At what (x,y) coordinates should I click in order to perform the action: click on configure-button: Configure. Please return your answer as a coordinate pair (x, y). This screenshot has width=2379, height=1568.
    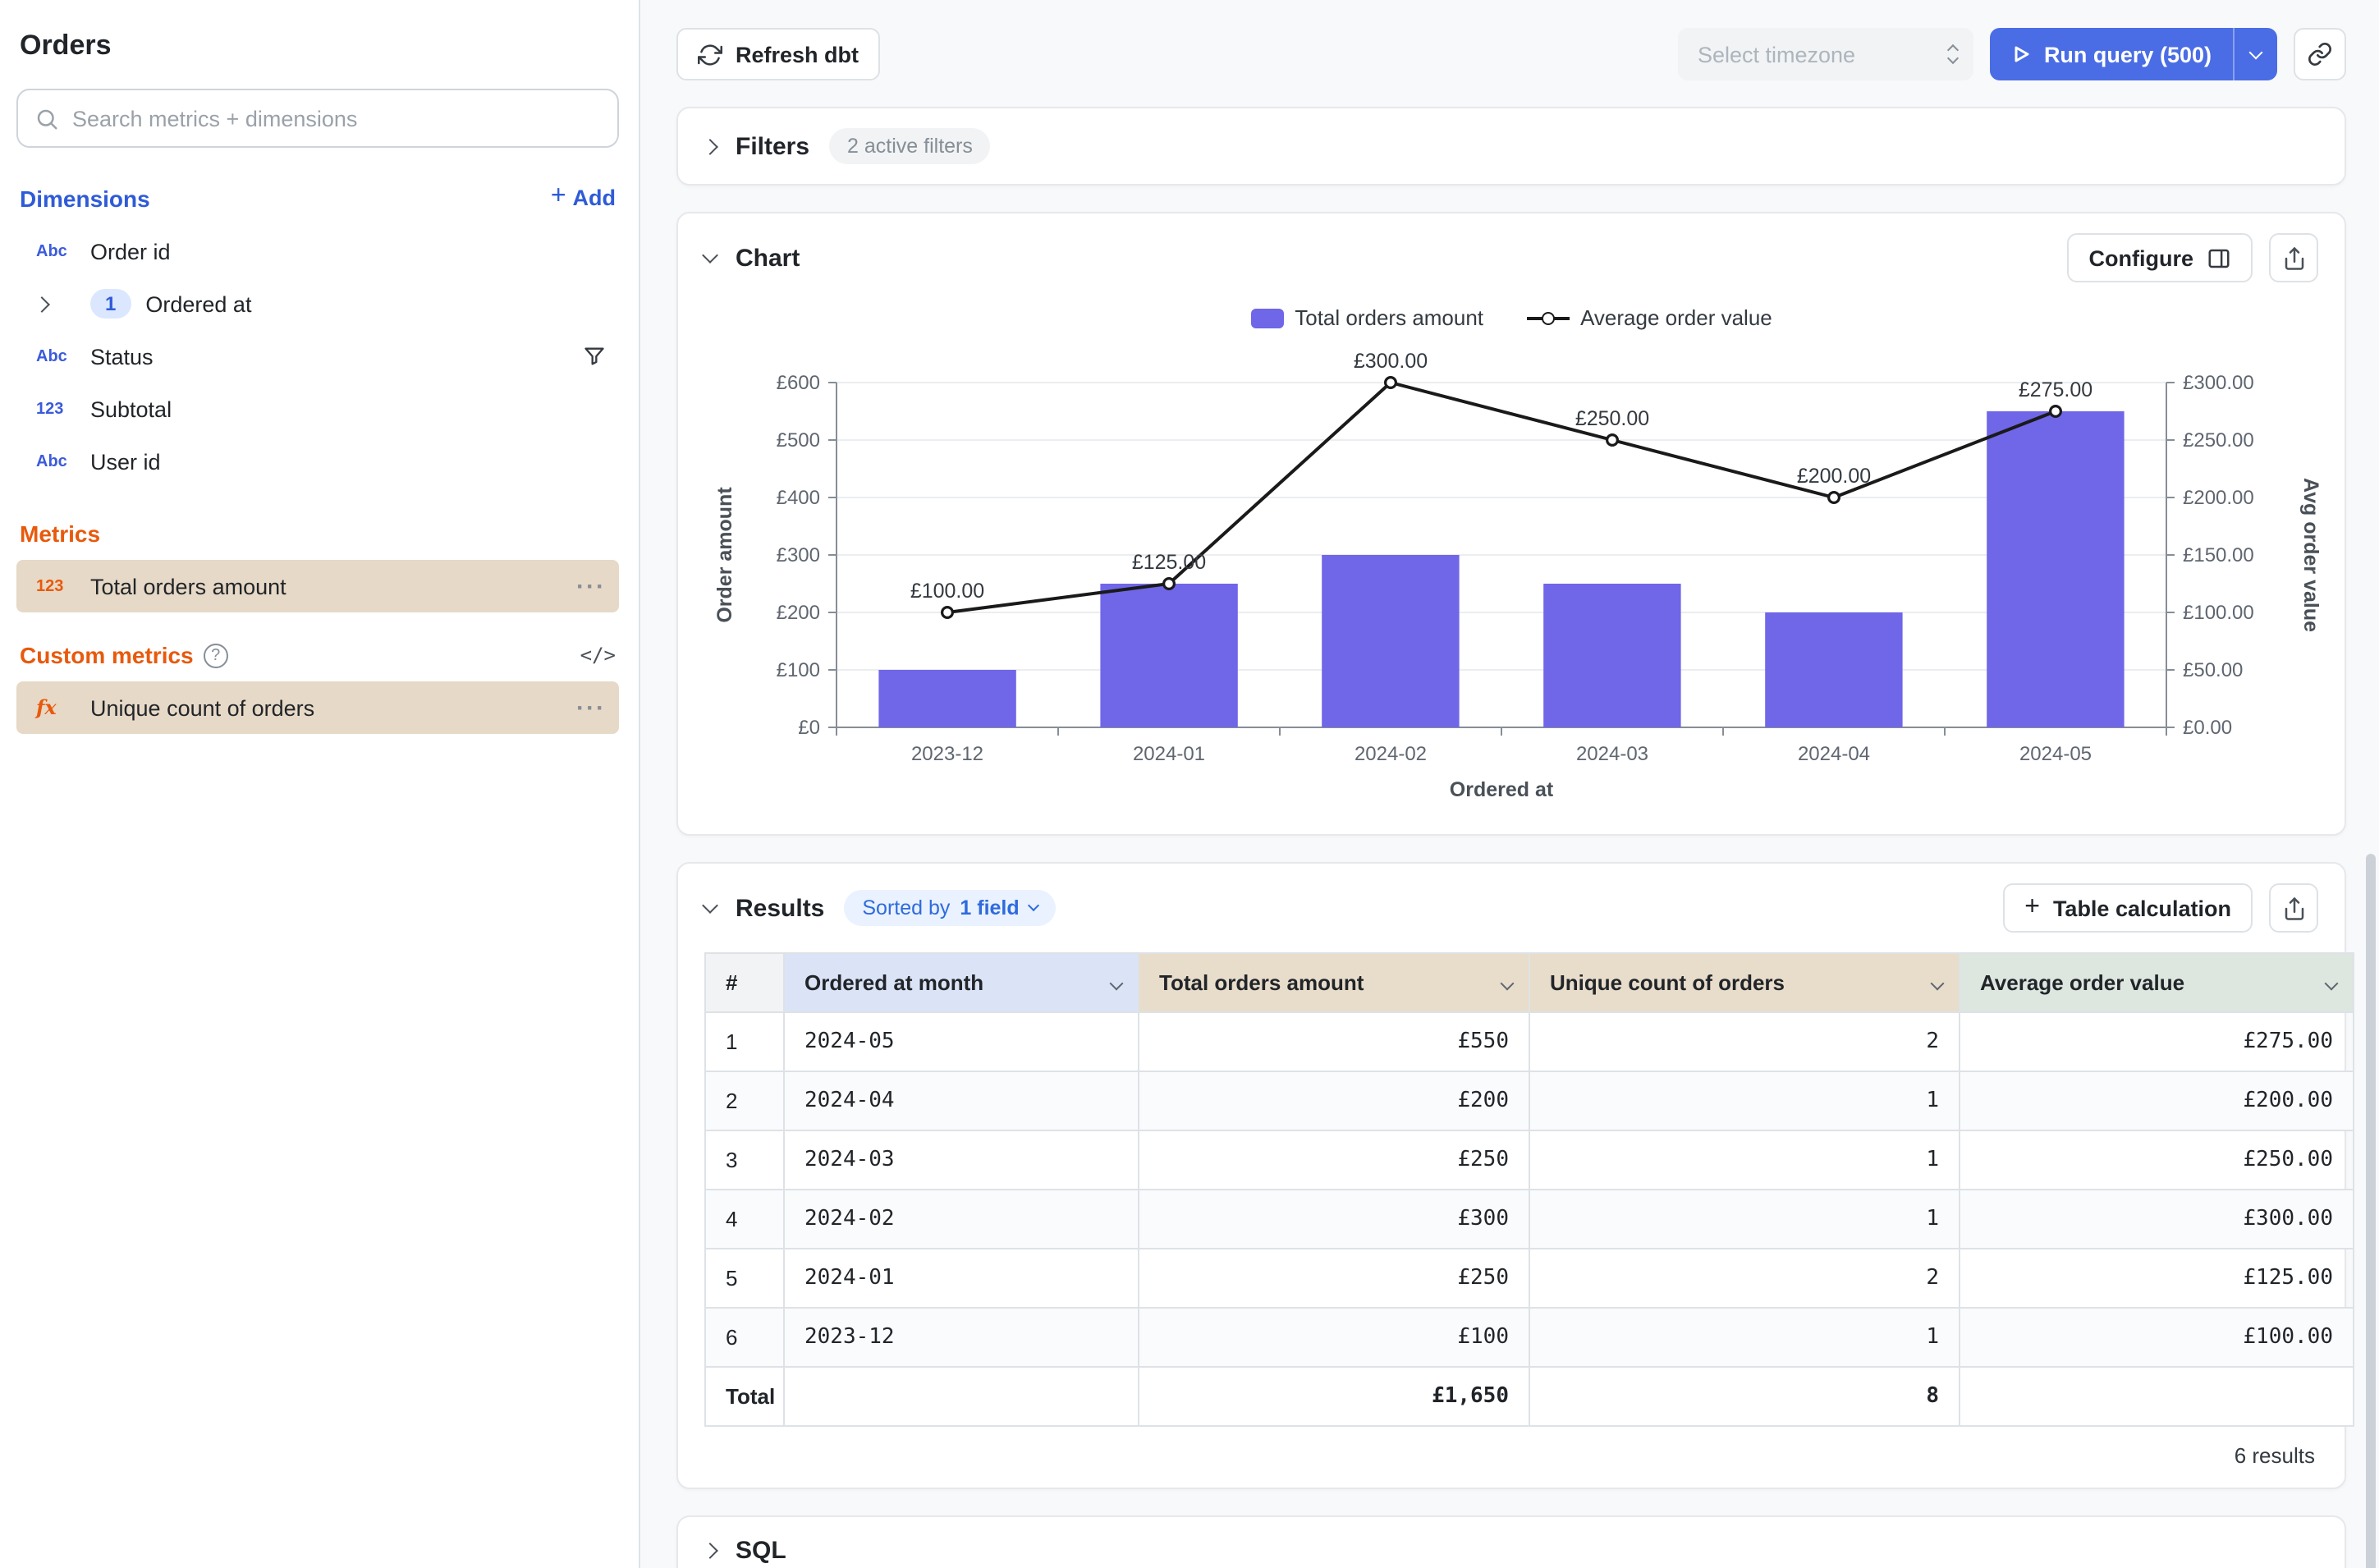
    Looking at the image, I should click on (2160, 257).